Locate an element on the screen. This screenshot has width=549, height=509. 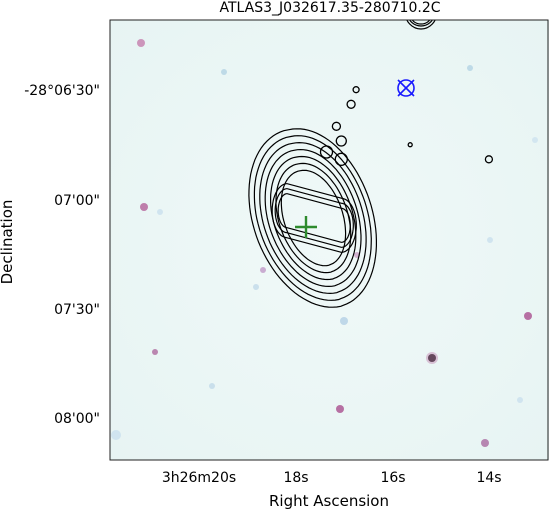
radio-contours is located at coordinates (312, 218).